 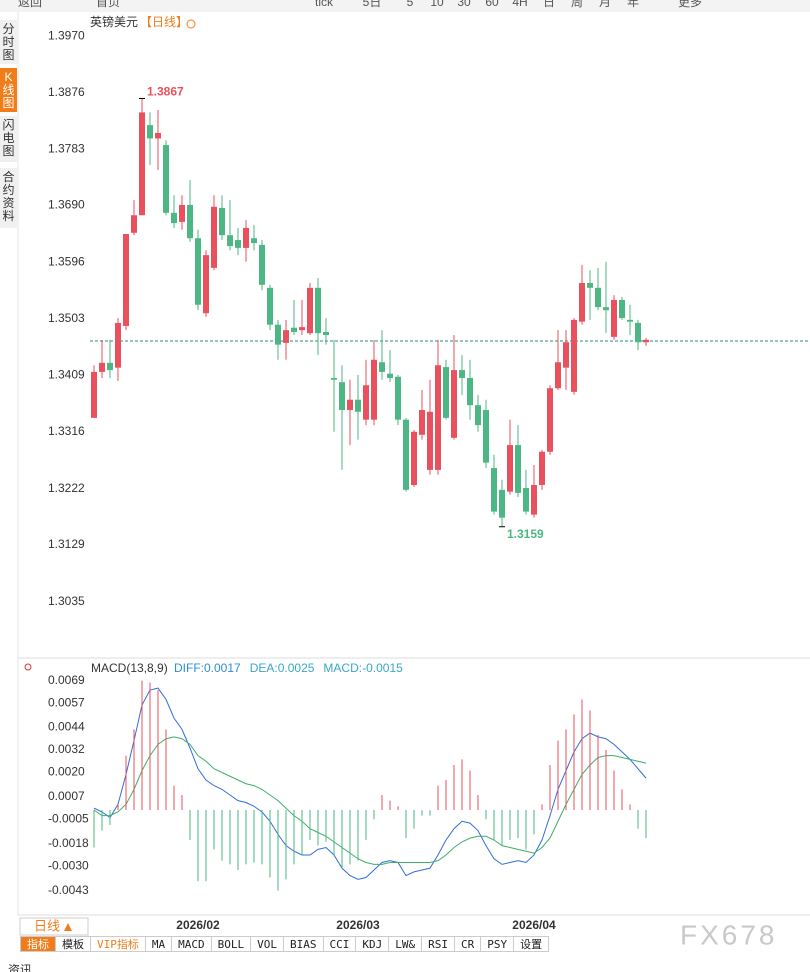 What do you see at coordinates (207, 668) in the screenshot?
I see `legend-entry: DIFF:0.0017` at bounding box center [207, 668].